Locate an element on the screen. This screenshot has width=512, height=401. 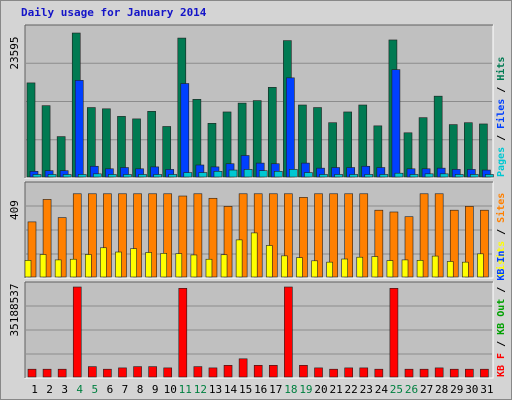
legend-pages-files-hits-files: Files is located at coordinates (501, 114).